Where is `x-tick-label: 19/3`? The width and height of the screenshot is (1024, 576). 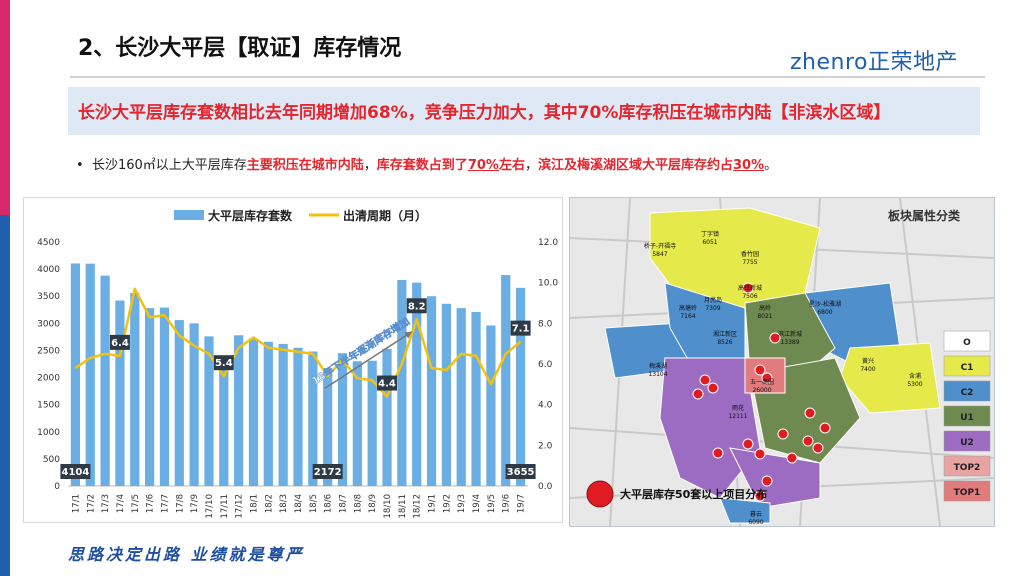 x-tick-label: 19/3 is located at coordinates (462, 503).